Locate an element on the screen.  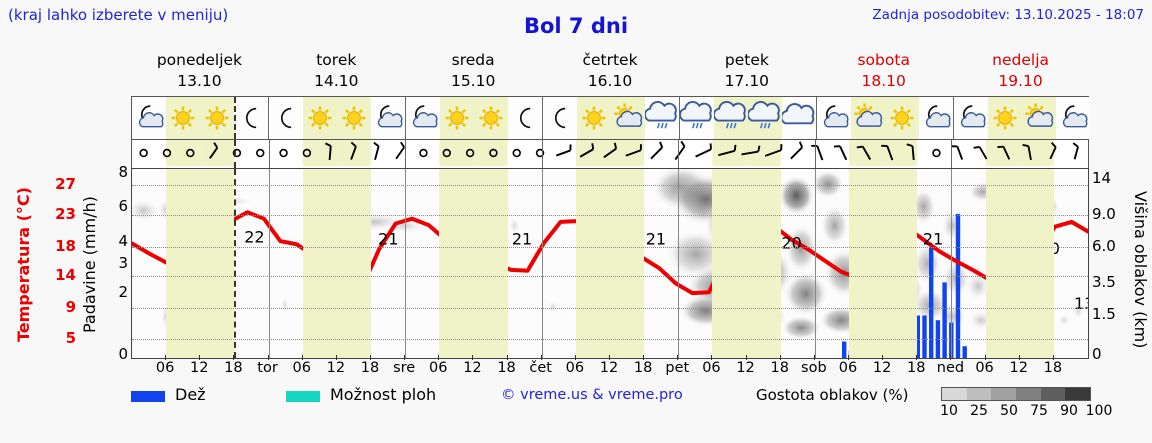
cloud-height-tick: 9.0 is located at coordinates (1104, 214).